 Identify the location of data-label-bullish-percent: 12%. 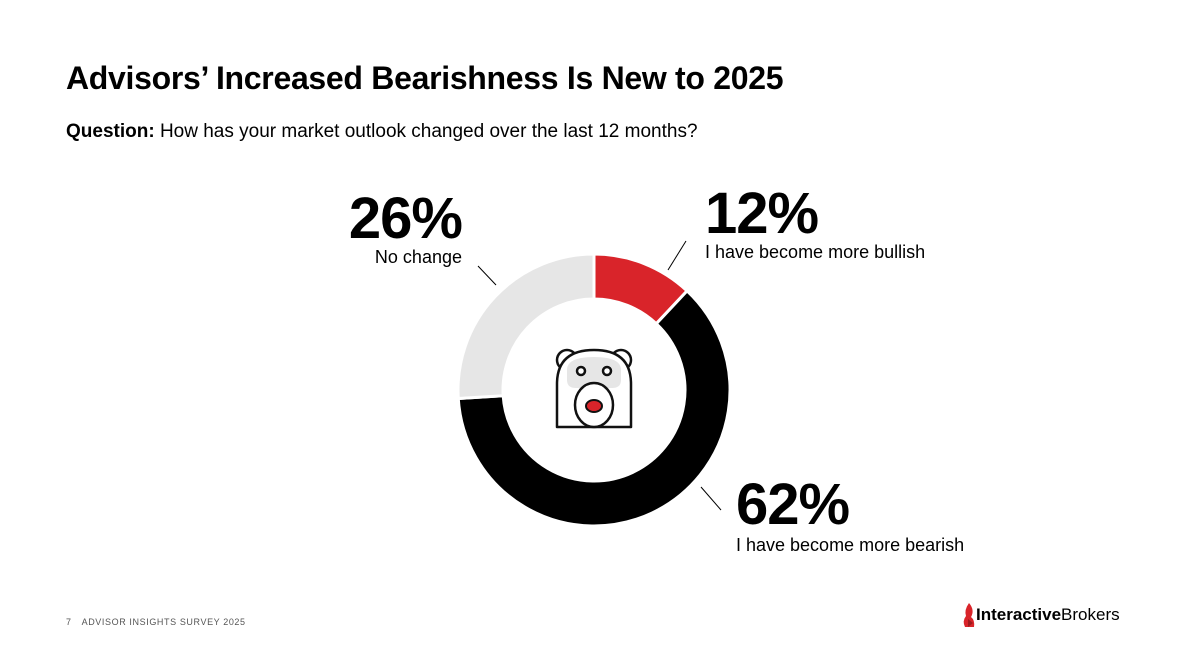
(762, 213).